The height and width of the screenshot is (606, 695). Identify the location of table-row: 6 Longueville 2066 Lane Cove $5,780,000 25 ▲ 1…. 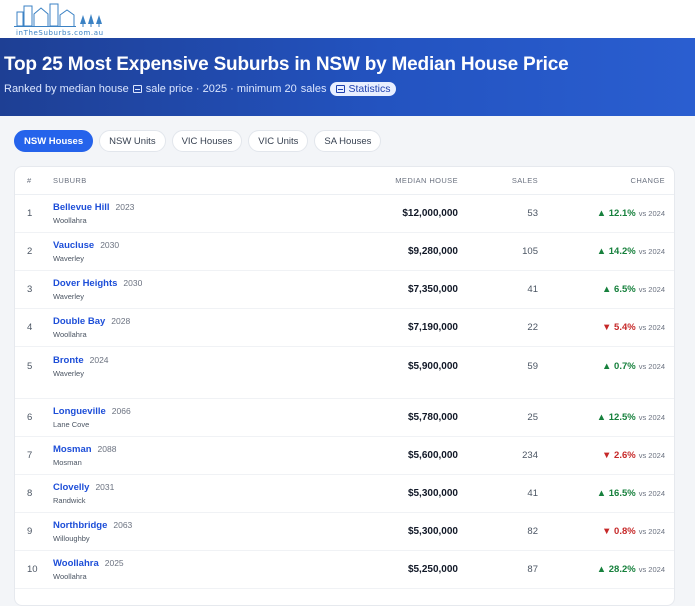
(344, 418).